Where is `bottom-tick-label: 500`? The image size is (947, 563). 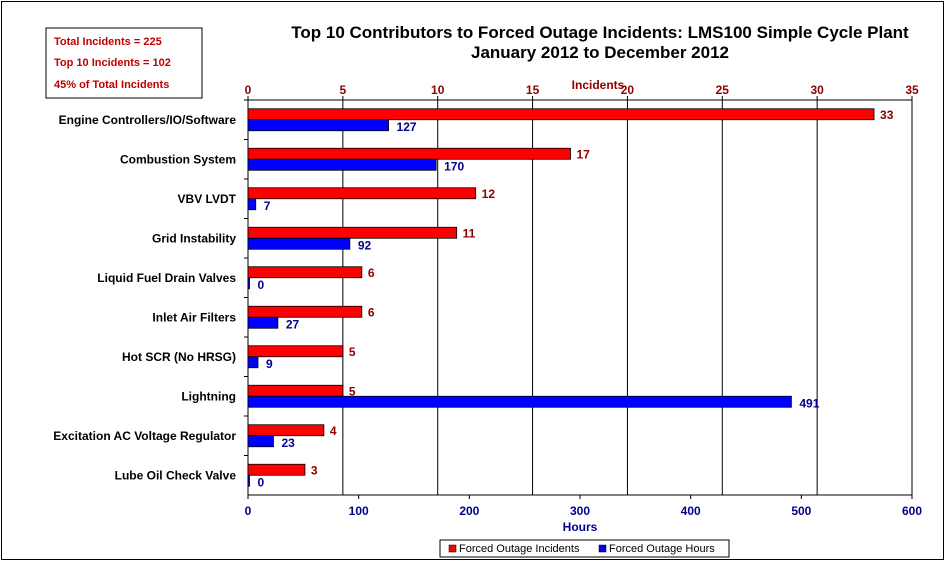 bottom-tick-label: 500 is located at coordinates (801, 511).